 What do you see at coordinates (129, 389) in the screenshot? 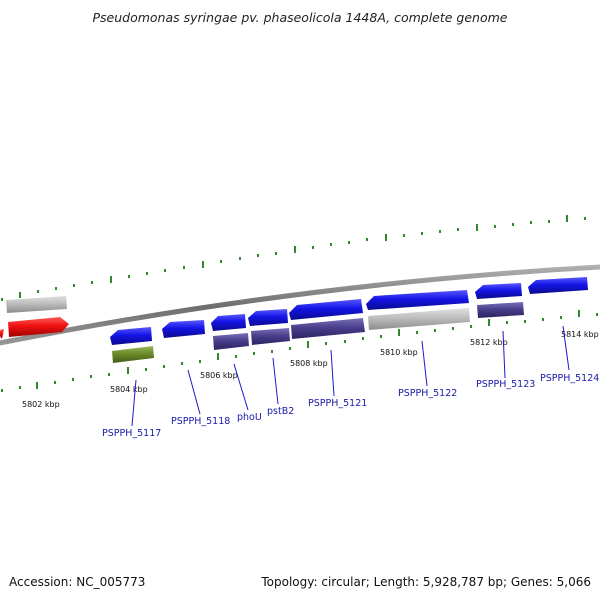
I see `kbp-label-5804: 5804 kbp` at bounding box center [129, 389].